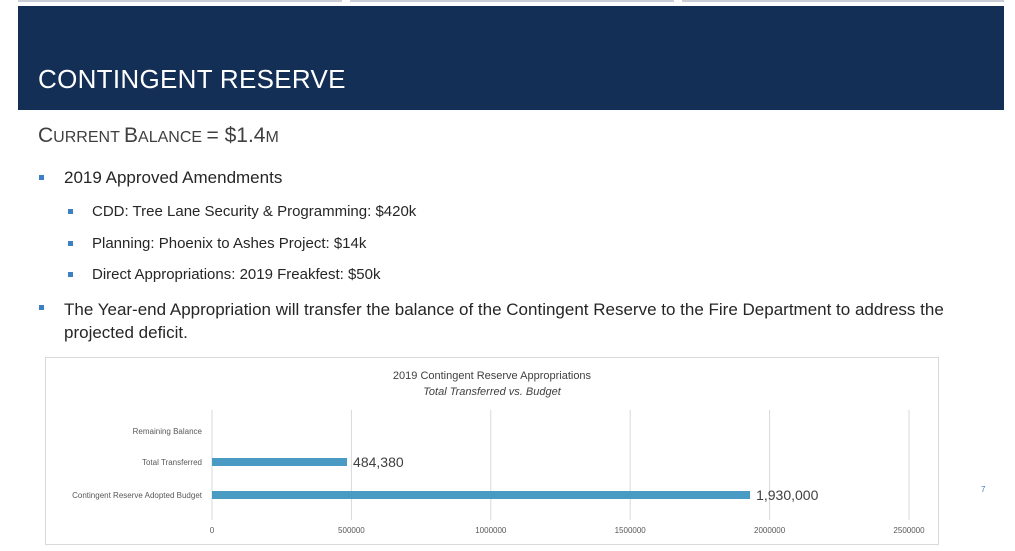  Describe the element at coordinates (158, 135) in the screenshot. I see `current-balance-heading: CURRENT BALANCE = $1.4M` at that location.